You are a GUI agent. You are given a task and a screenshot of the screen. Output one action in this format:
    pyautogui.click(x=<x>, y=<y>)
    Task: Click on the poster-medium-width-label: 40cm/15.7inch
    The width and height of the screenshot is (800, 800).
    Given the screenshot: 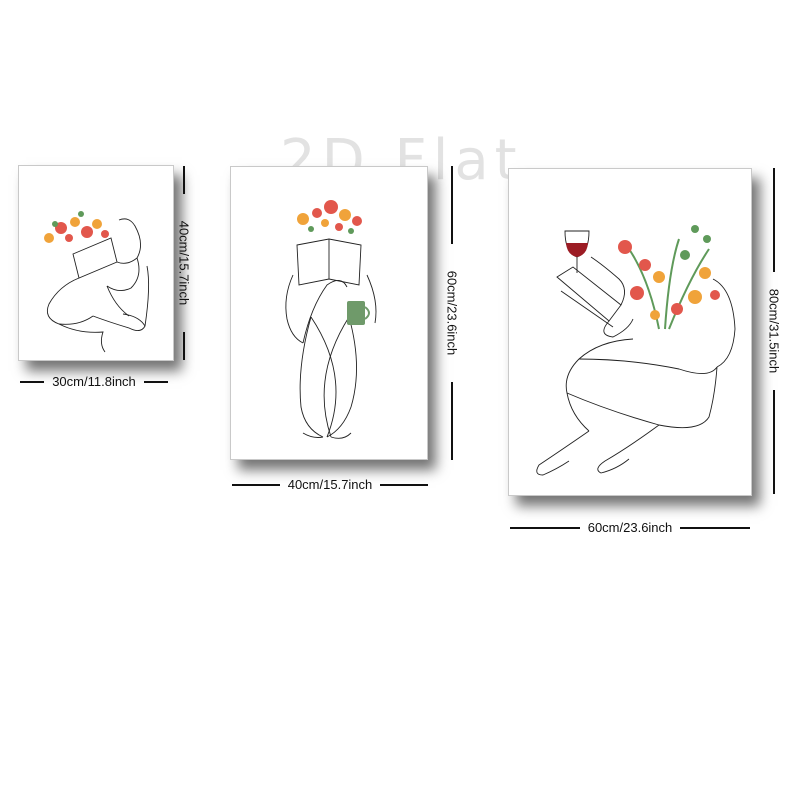 What is the action you would take?
    pyautogui.click(x=330, y=484)
    